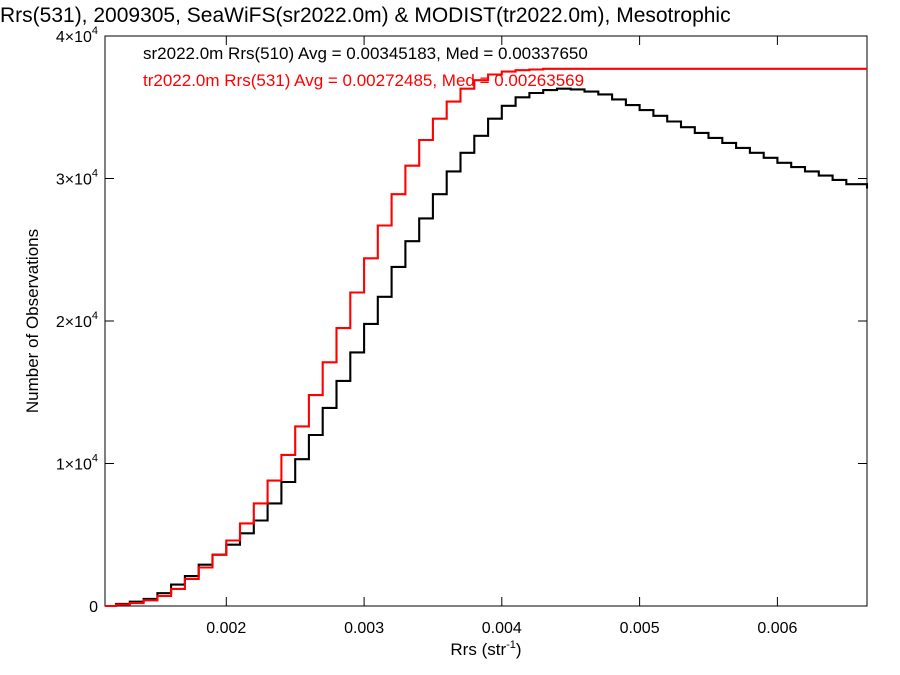  I want to click on x-tick-label: 0.004, so click(502, 628).